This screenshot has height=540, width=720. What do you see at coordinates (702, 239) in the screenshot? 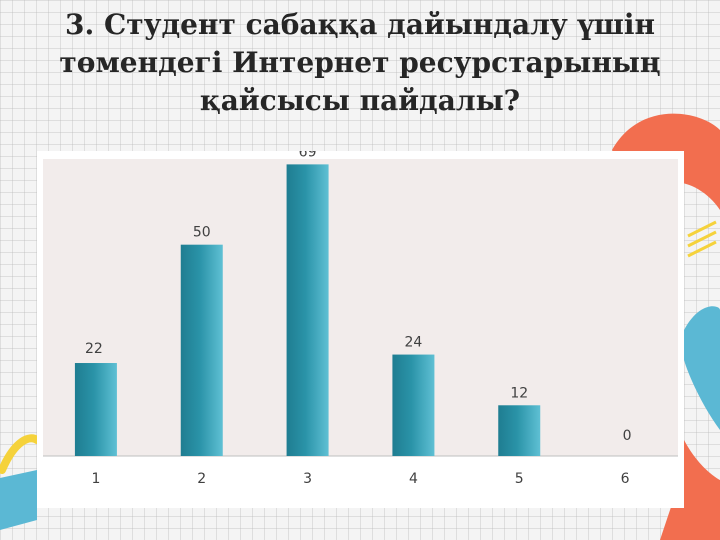
I see `yellow-stripes-shape` at bounding box center [702, 239].